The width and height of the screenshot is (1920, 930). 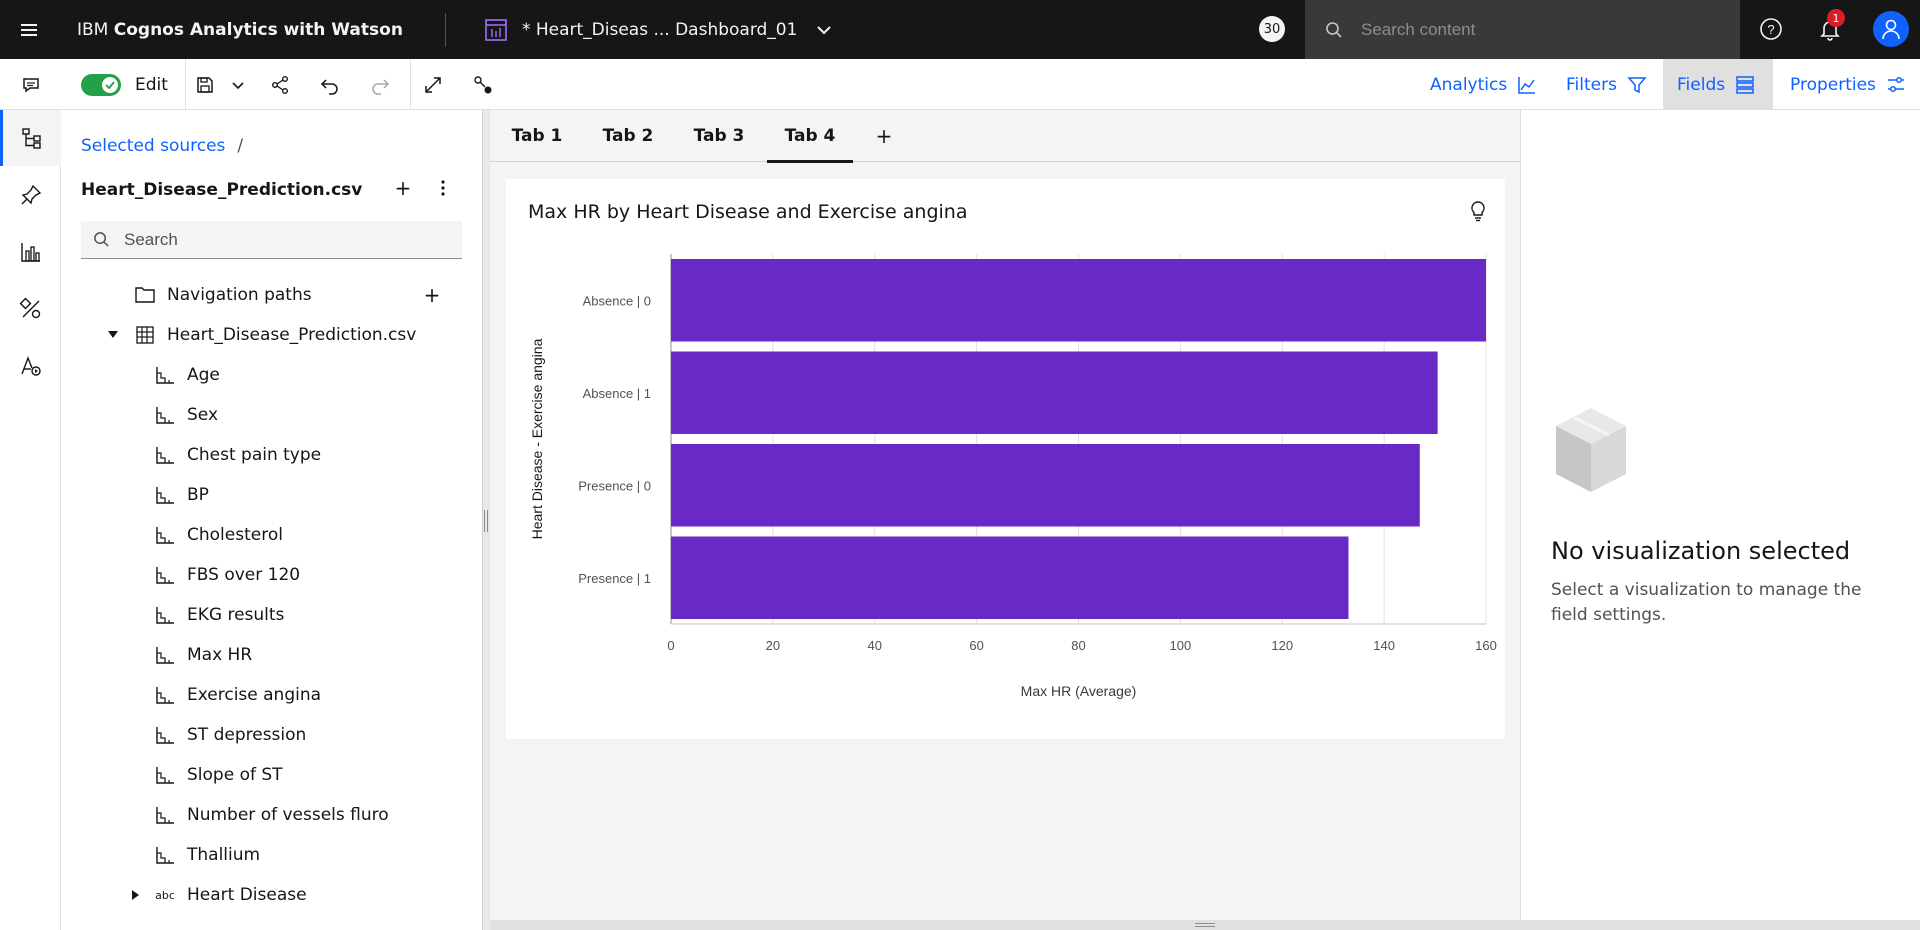 What do you see at coordinates (330, 84) in the screenshot?
I see `undo-icon` at bounding box center [330, 84].